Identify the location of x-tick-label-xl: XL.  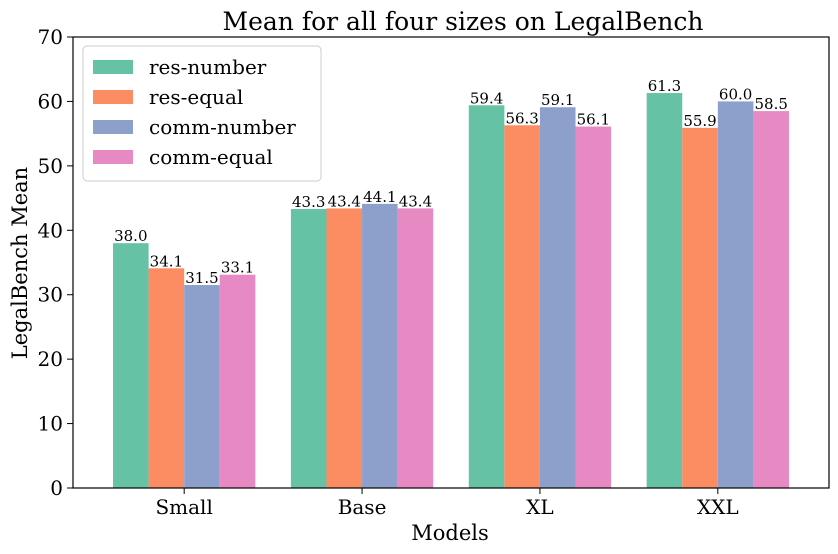
(540, 507).